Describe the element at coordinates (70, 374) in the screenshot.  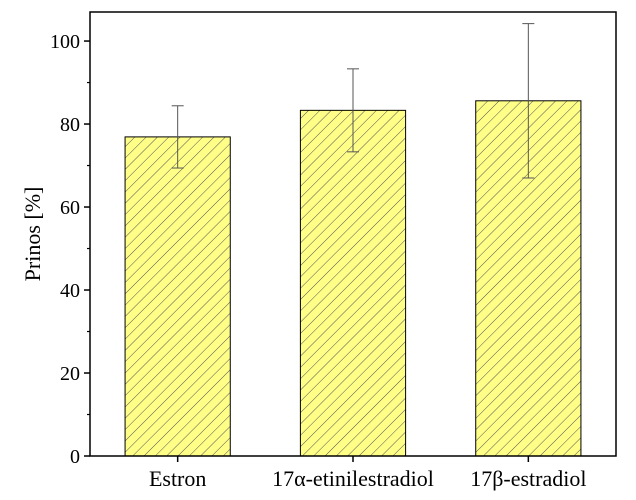
I see `y-tick-label: 20` at that location.